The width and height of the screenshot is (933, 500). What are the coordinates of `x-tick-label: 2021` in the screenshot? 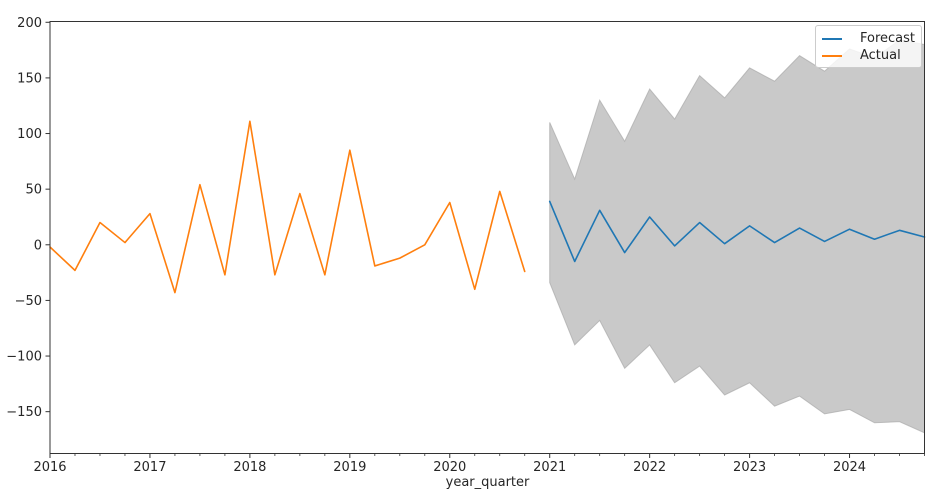 It's located at (549, 467).